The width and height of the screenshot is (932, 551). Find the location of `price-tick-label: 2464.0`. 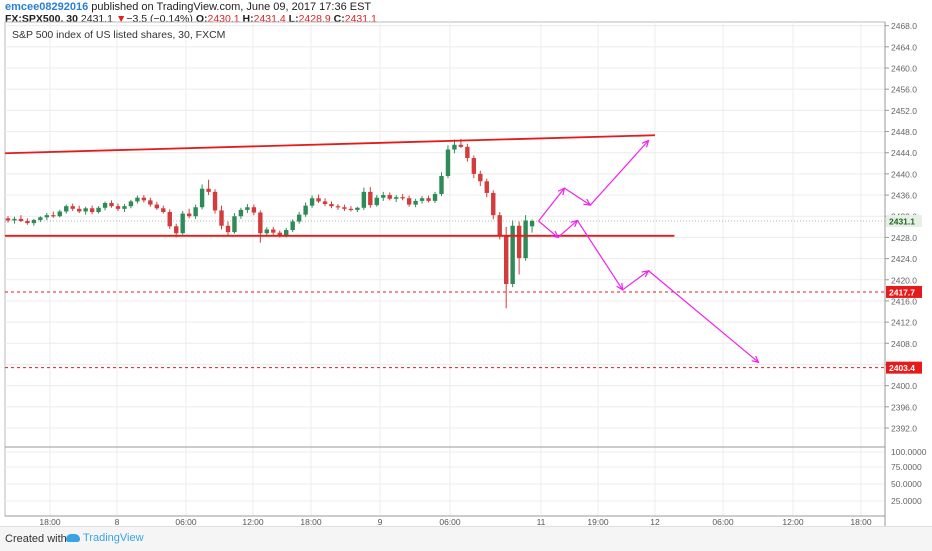

price-tick-label: 2464.0 is located at coordinates (904, 47).